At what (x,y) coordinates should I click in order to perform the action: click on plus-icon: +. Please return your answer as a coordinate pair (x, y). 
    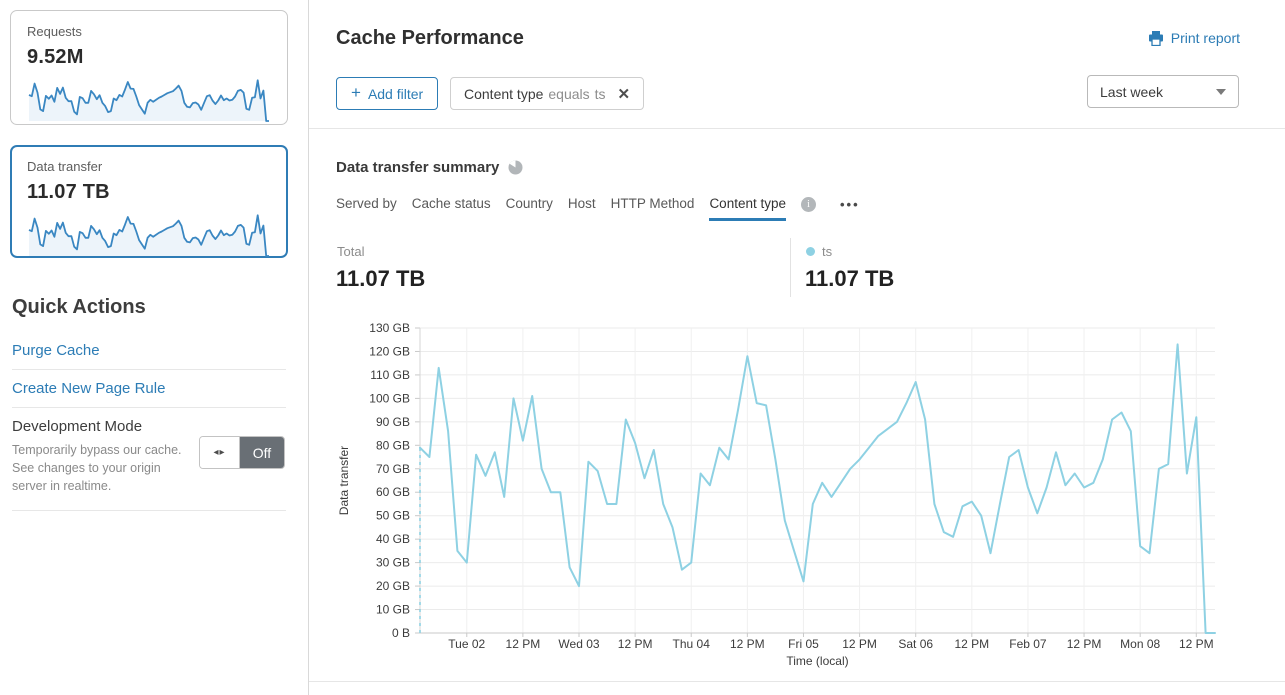
    Looking at the image, I should click on (356, 92).